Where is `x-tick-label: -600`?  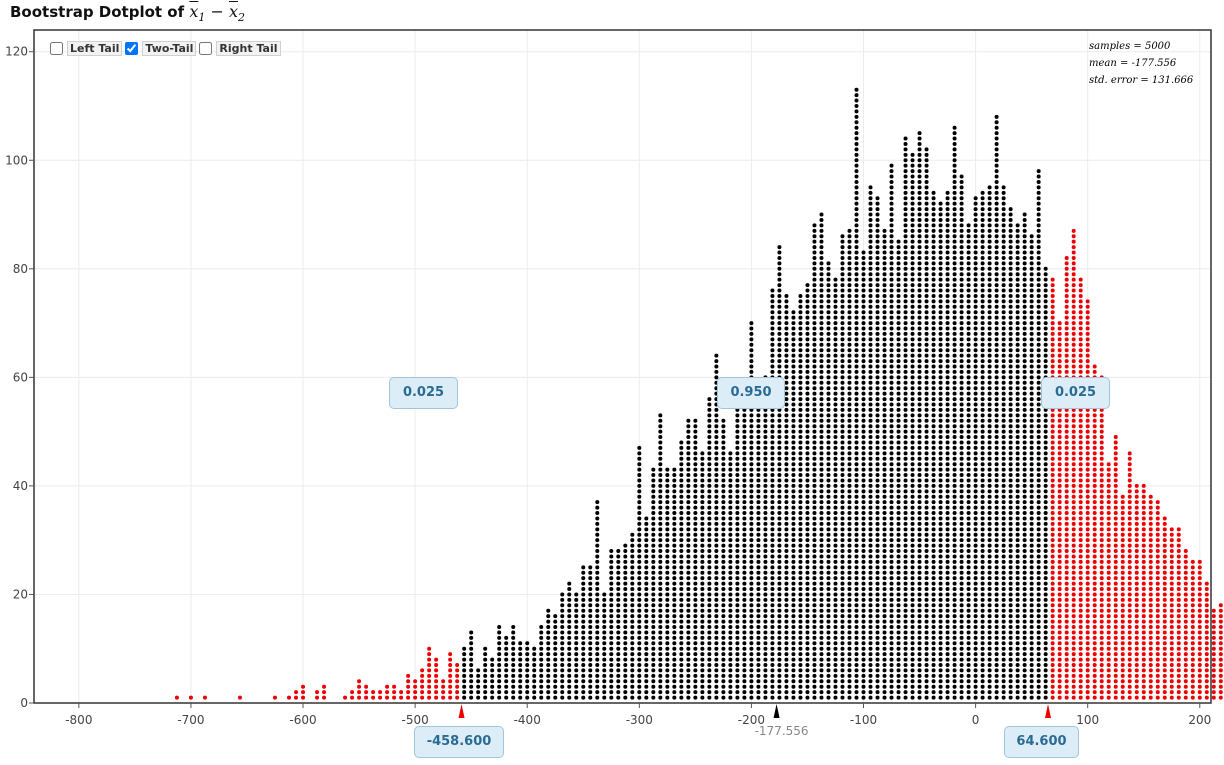
x-tick-label: -600 is located at coordinates (302, 720).